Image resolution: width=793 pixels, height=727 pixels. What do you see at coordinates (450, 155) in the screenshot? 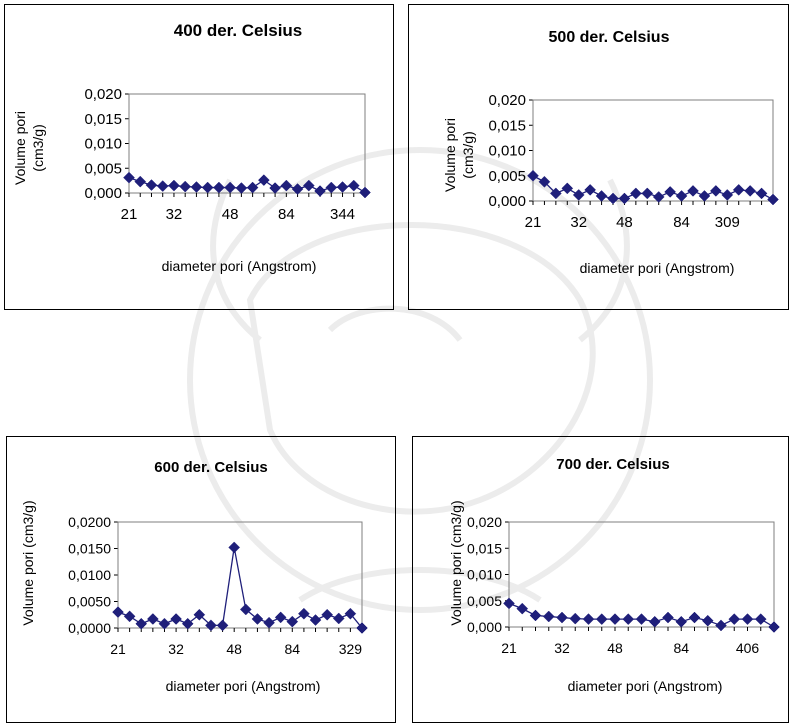
I see `chart-500-ylabel-line1: Volume pori` at bounding box center [450, 155].